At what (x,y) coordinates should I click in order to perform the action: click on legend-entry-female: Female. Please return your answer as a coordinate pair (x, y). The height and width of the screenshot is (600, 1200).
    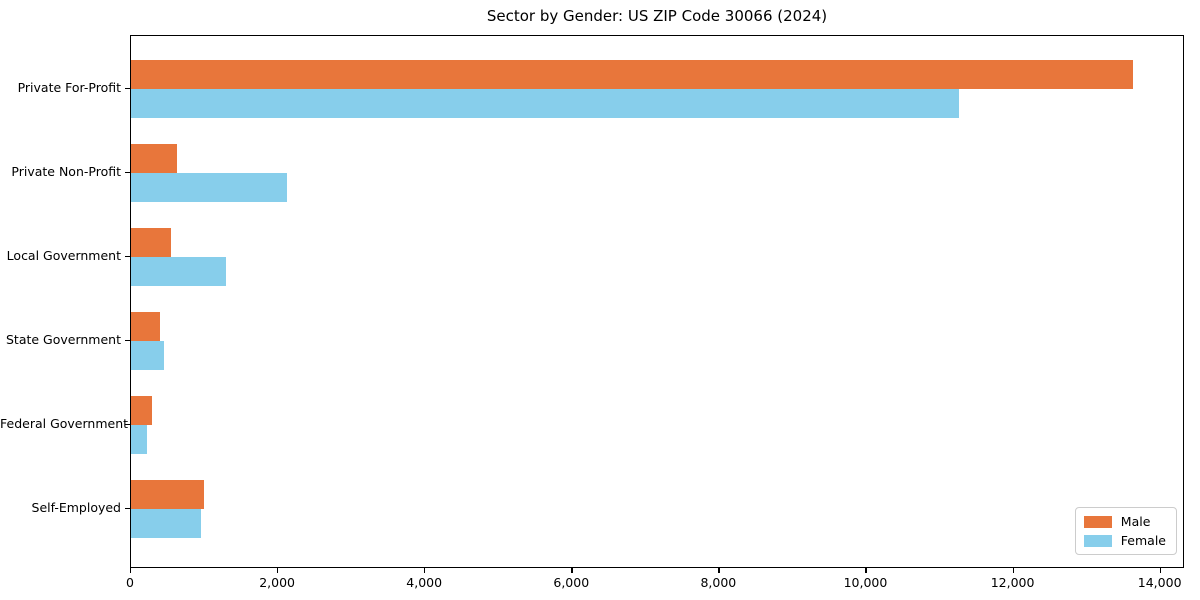
    Looking at the image, I should click on (1124, 540).